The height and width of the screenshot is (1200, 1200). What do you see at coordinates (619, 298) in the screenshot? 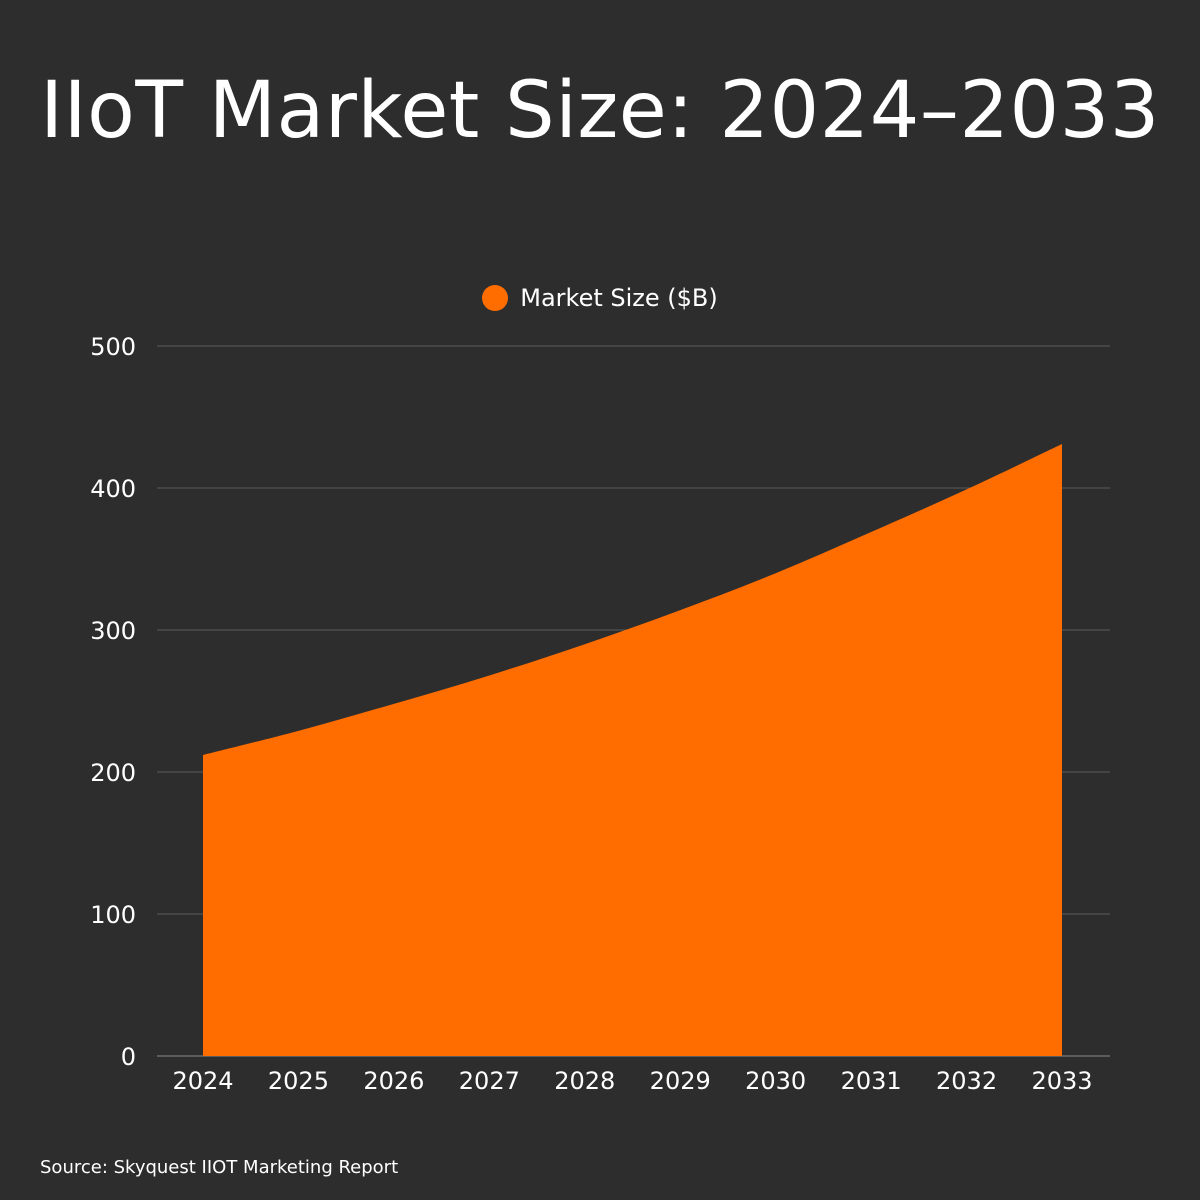
I see `legend-label: Market Size ($B)` at bounding box center [619, 298].